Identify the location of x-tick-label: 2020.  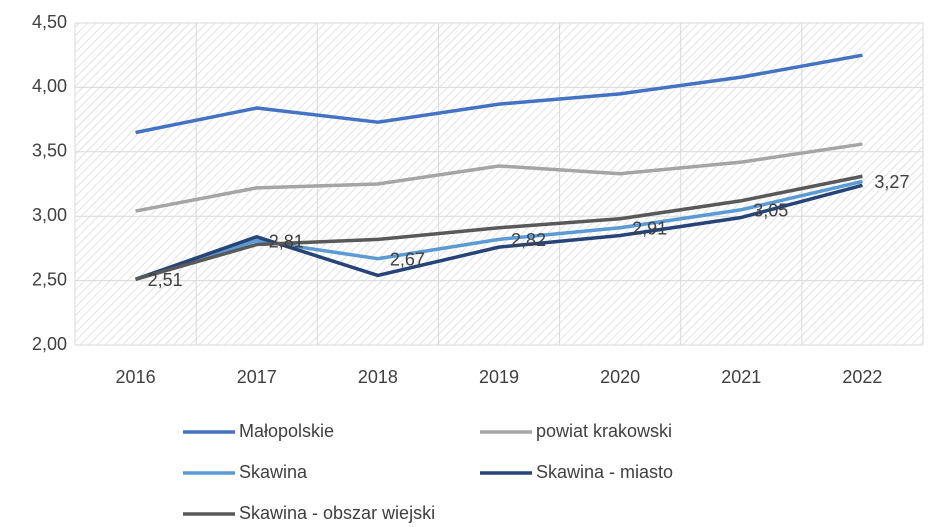
(620, 377).